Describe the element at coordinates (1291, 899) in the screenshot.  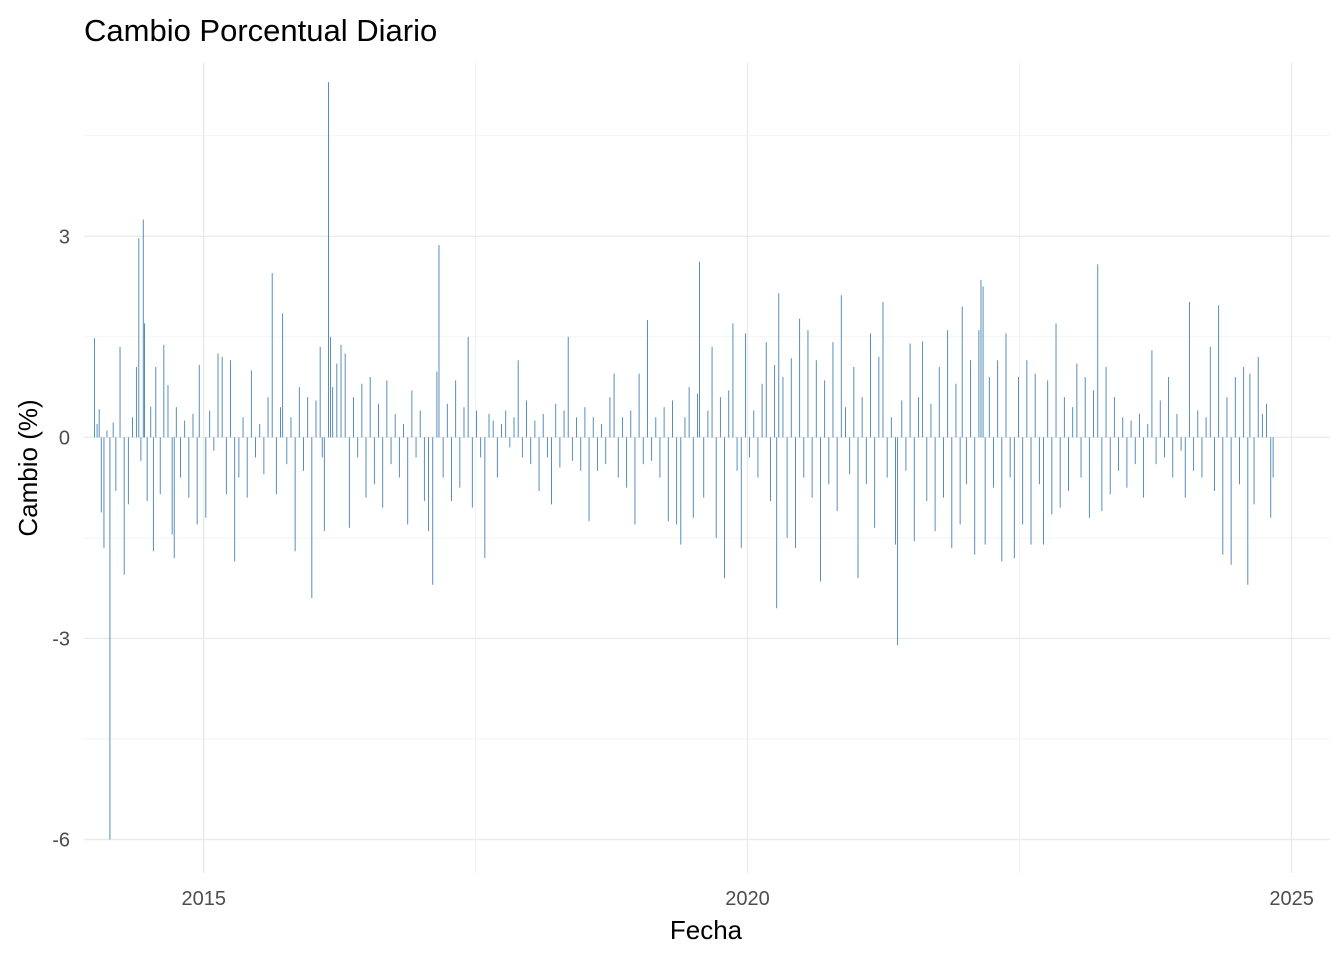
I see `x-tick-label: 2025` at that location.